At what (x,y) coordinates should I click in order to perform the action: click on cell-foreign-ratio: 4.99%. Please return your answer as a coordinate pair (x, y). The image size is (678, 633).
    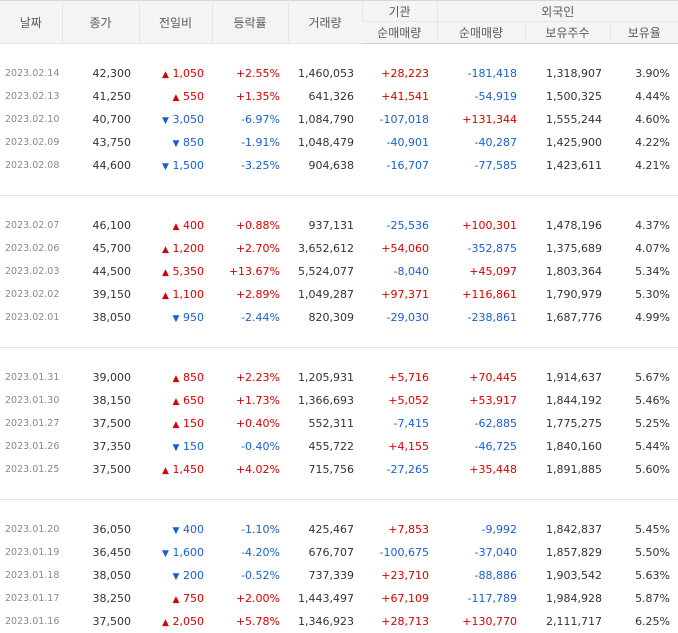
    Looking at the image, I should click on (644, 317).